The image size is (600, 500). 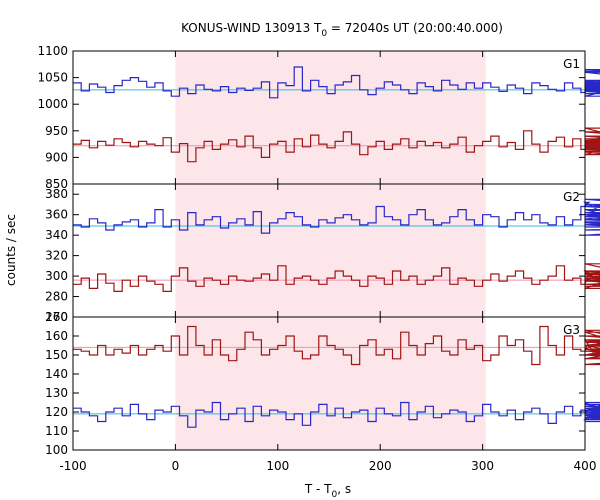 What do you see at coordinates (336, 414) in the screenshot?
I see `g3-blue-series` at bounding box center [336, 414].